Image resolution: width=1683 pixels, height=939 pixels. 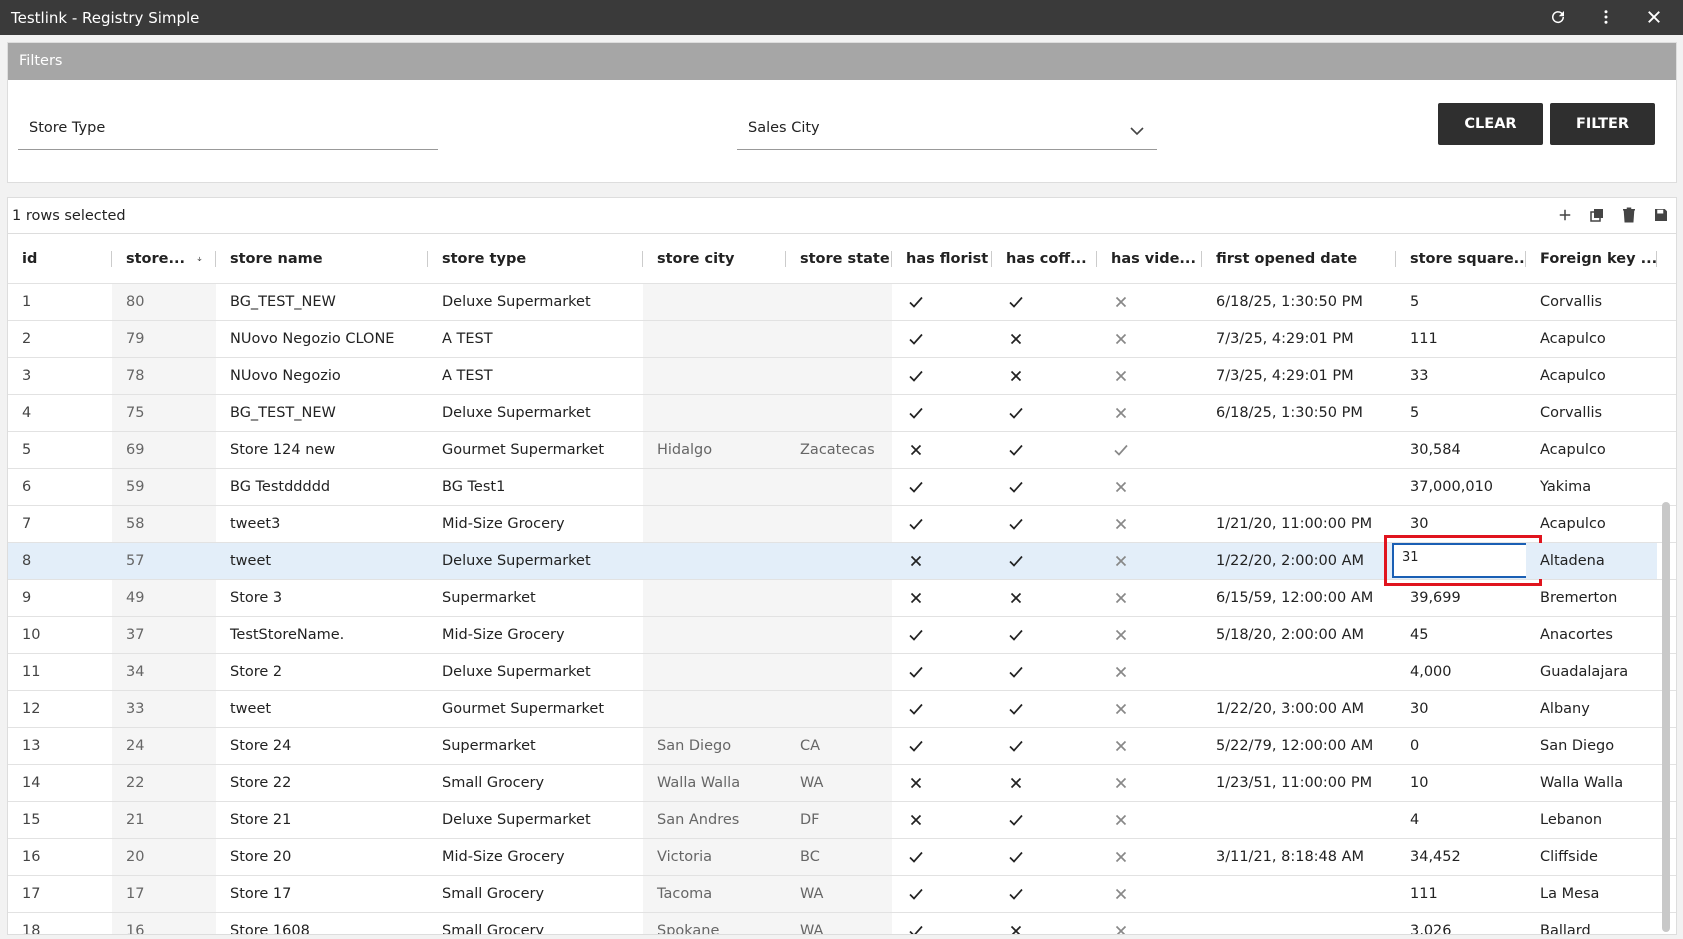 What do you see at coordinates (1661, 215) in the screenshot?
I see `save-button` at bounding box center [1661, 215].